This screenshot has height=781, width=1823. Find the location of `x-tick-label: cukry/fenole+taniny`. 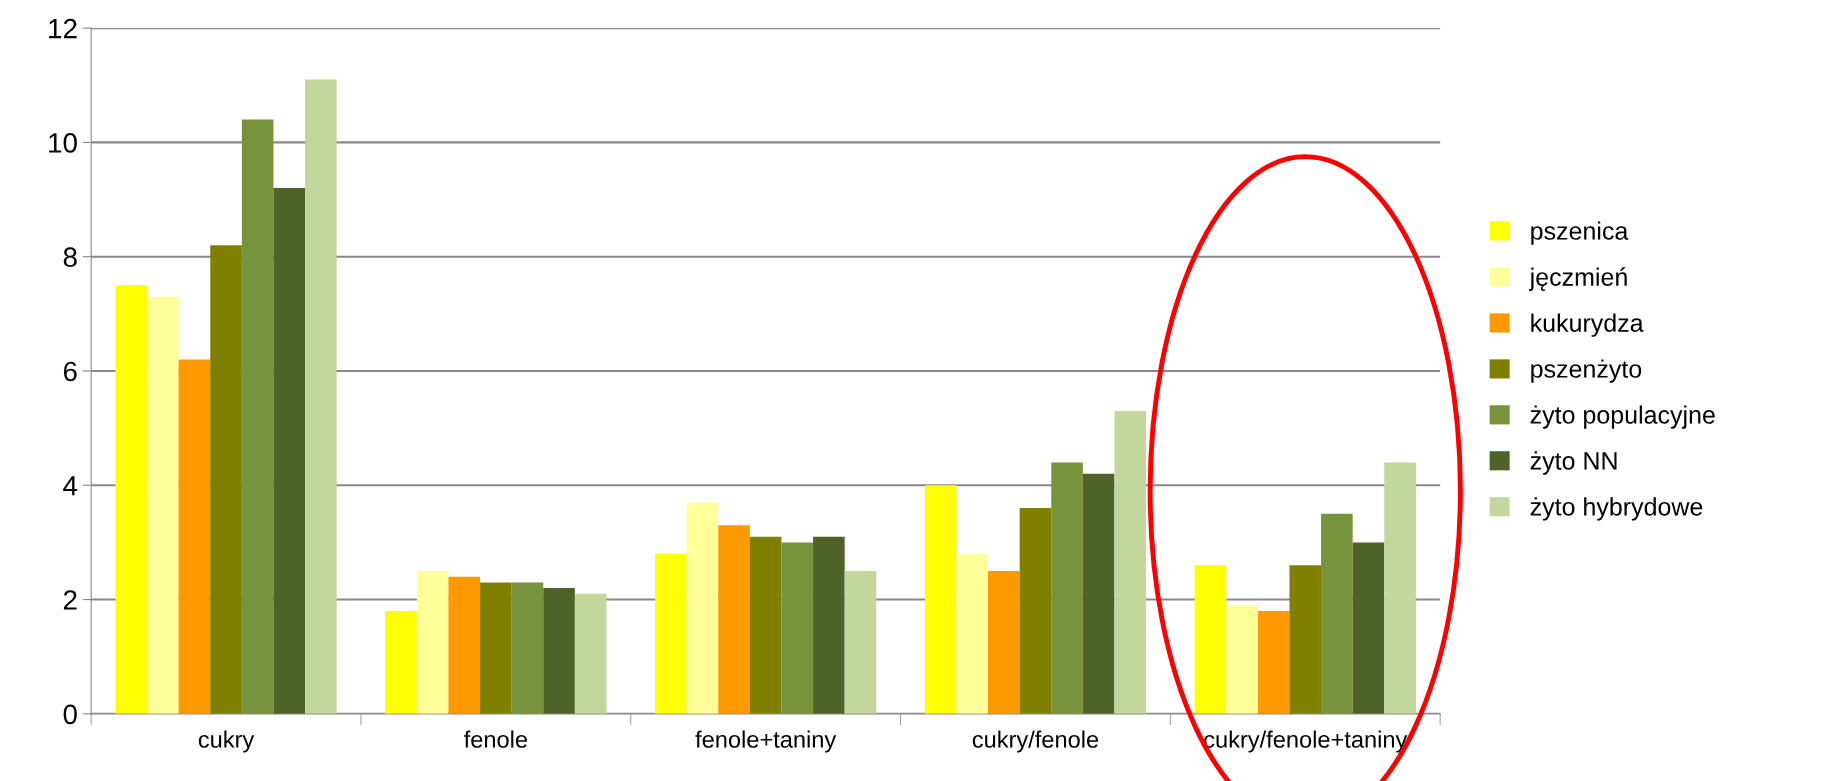

x-tick-label: cukry/fenole+taniny is located at coordinates (1306, 741).